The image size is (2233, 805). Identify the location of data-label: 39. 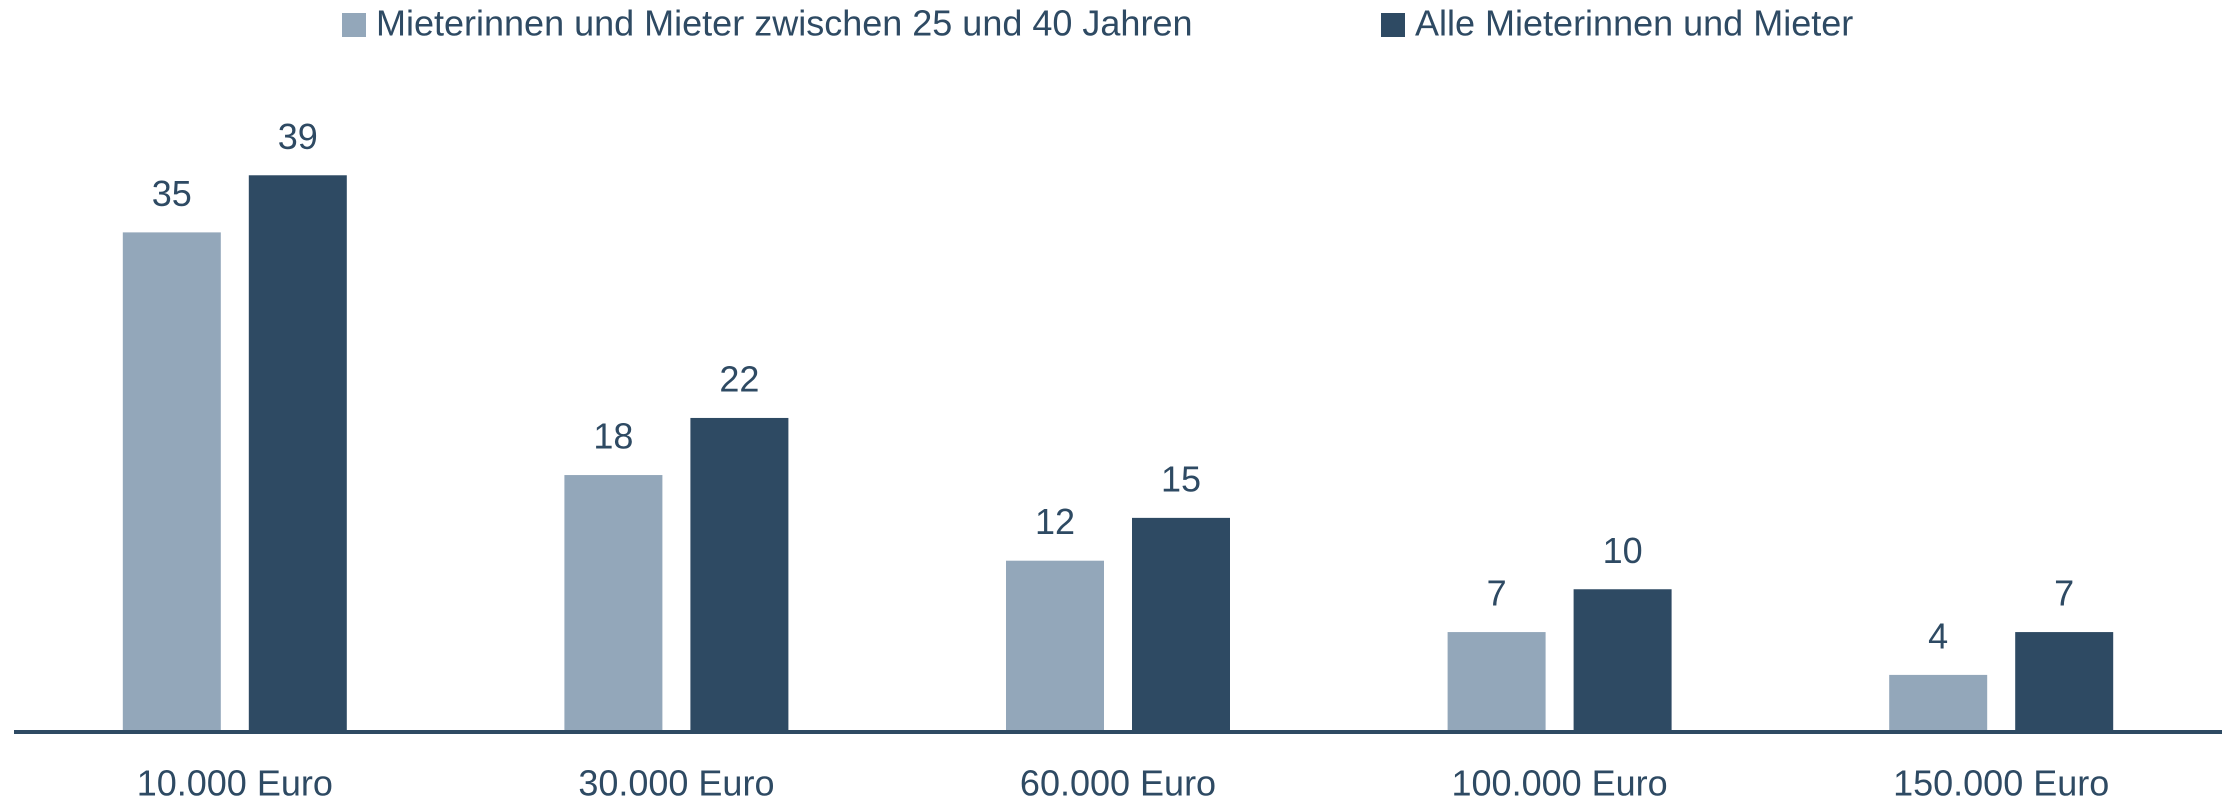
(298, 136).